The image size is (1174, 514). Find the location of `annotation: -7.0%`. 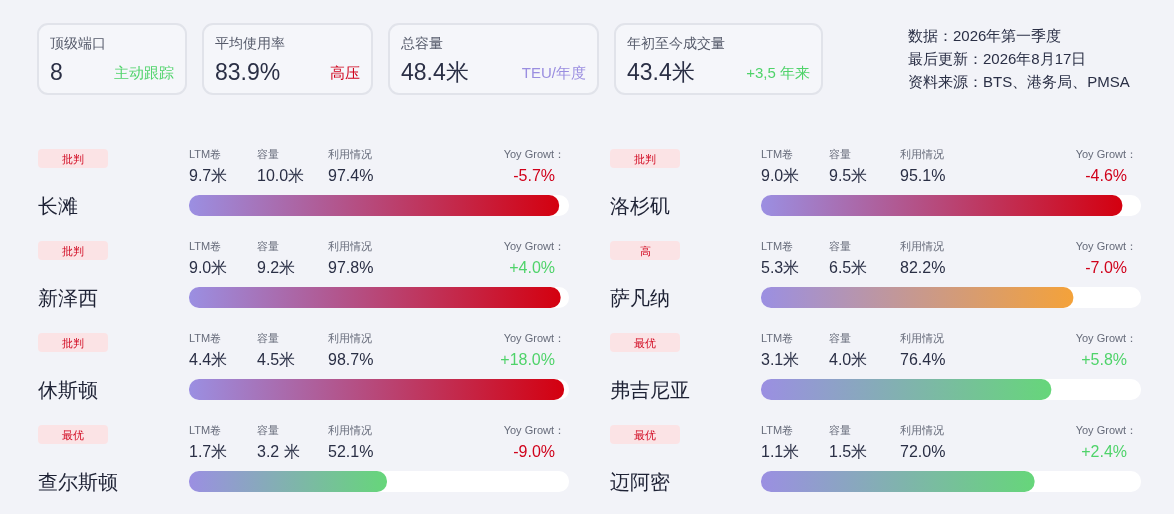

annotation: -7.0% is located at coordinates (1106, 267).